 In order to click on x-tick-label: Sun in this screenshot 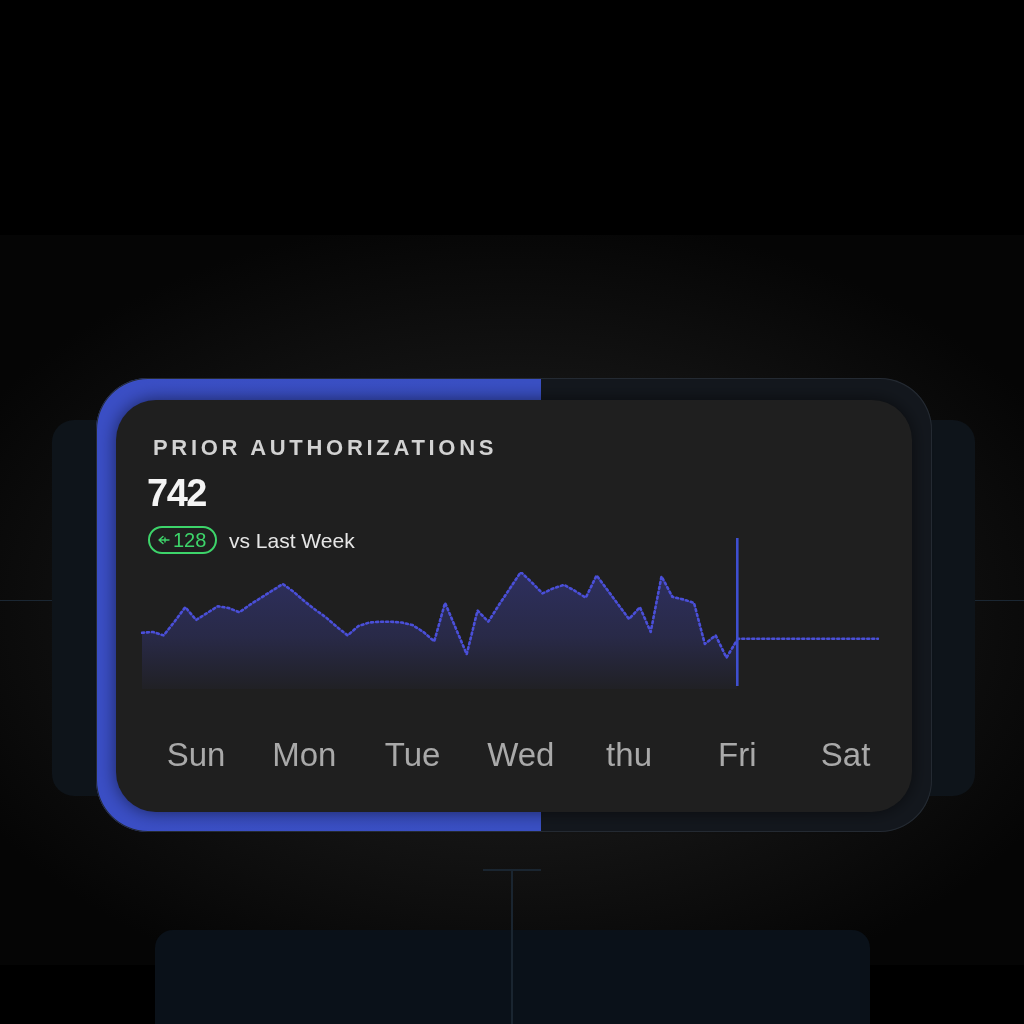, I will do `click(196, 754)`.